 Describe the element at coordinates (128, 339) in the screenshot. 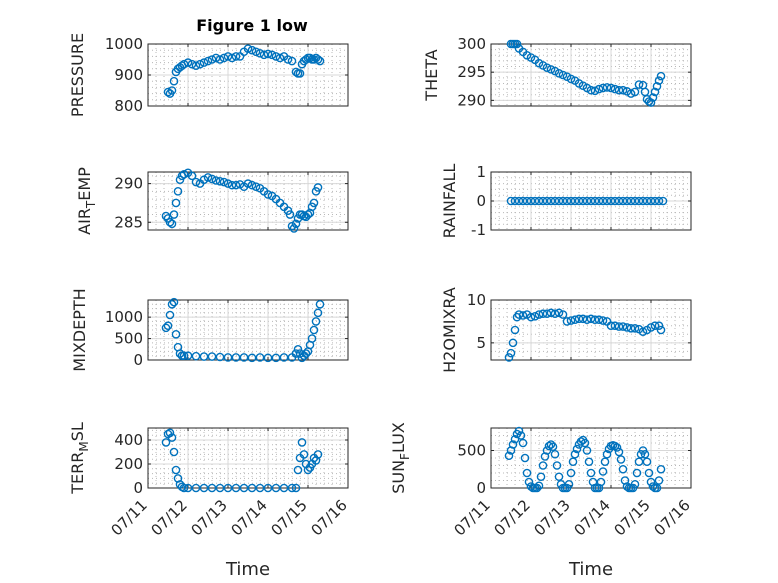

I see `y-tick-label: 500` at that location.